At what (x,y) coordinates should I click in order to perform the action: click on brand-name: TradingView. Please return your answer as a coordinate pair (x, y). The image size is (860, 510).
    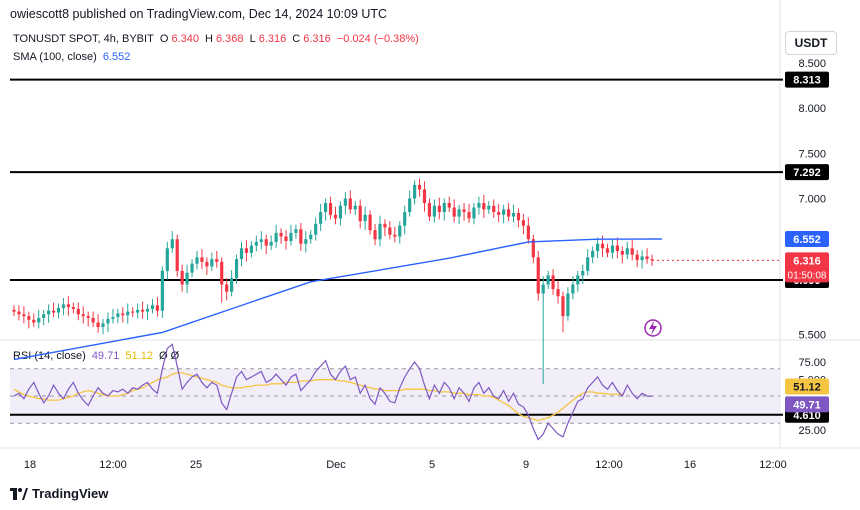
    Looking at the image, I should click on (70, 493).